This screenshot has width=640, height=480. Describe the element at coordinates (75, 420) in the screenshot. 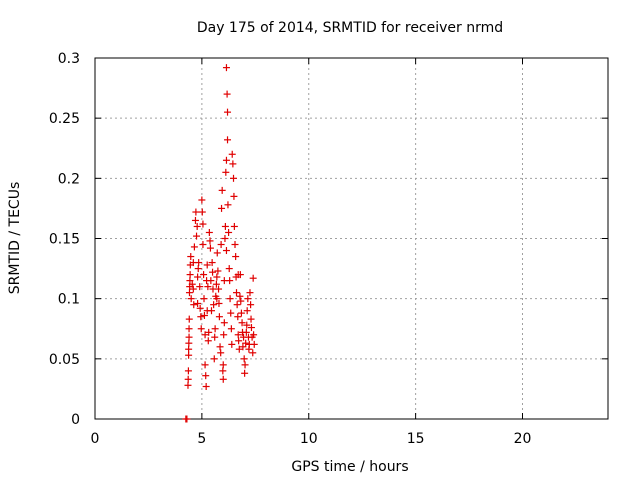

I see `y-tick-label: 0` at that location.